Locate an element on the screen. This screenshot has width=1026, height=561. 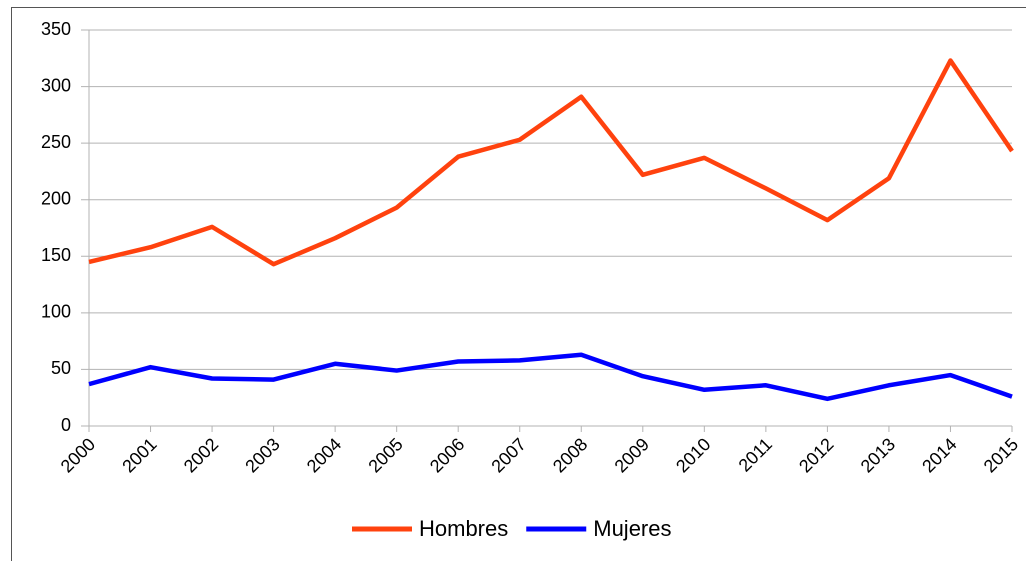
x-tick-label: 2004 is located at coordinates (324, 455).